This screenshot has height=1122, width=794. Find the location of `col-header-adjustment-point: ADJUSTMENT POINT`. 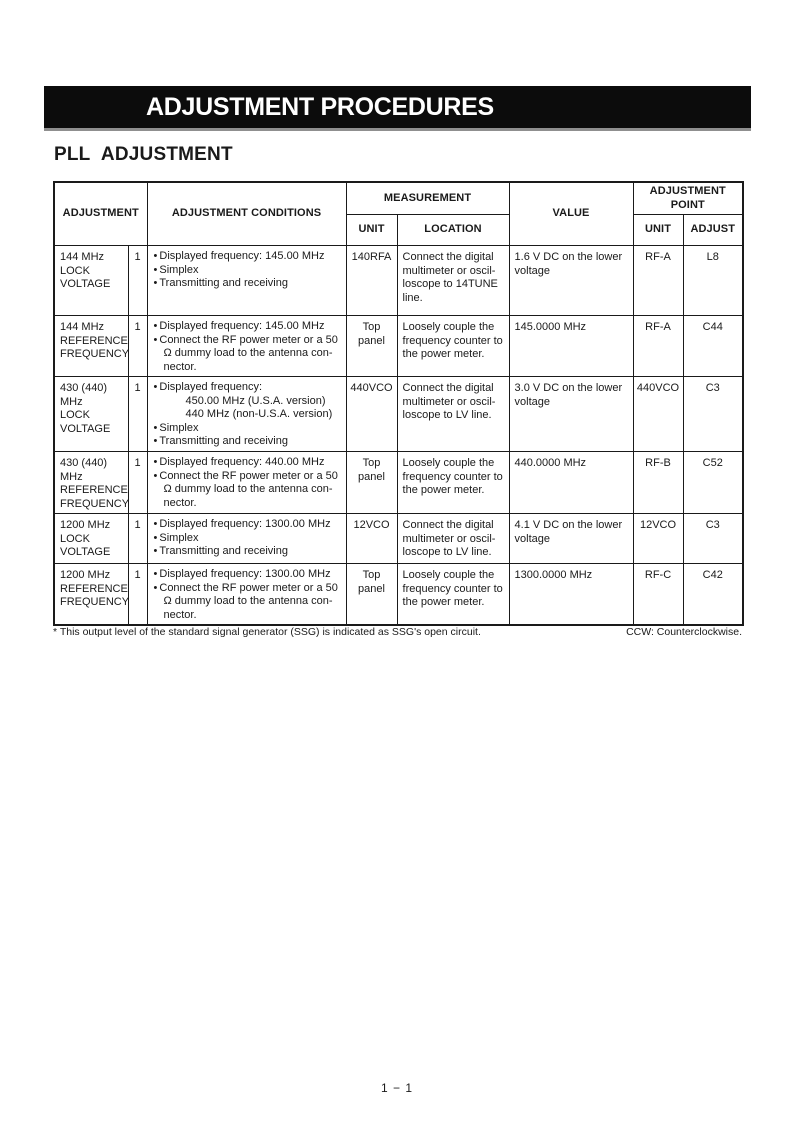

col-header-adjustment-point: ADJUSTMENT POINT is located at coordinates (688, 198).